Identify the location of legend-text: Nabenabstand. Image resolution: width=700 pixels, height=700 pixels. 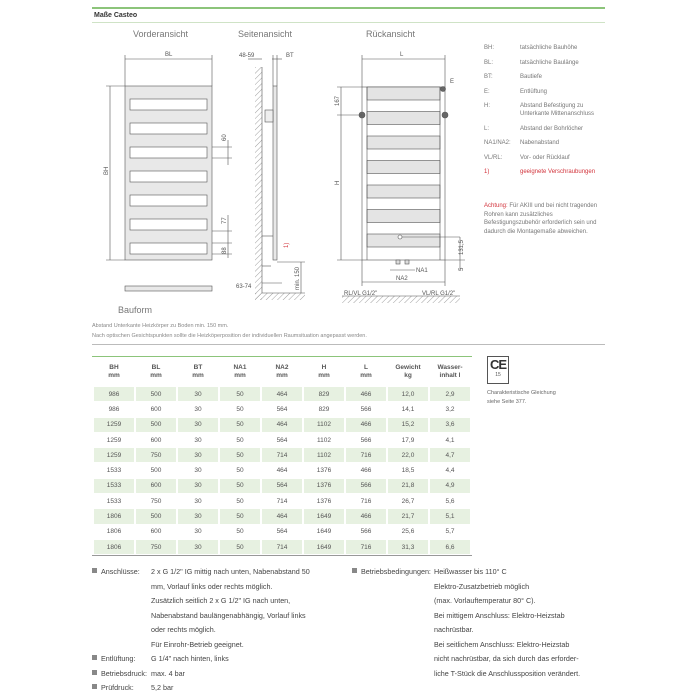
(540, 143).